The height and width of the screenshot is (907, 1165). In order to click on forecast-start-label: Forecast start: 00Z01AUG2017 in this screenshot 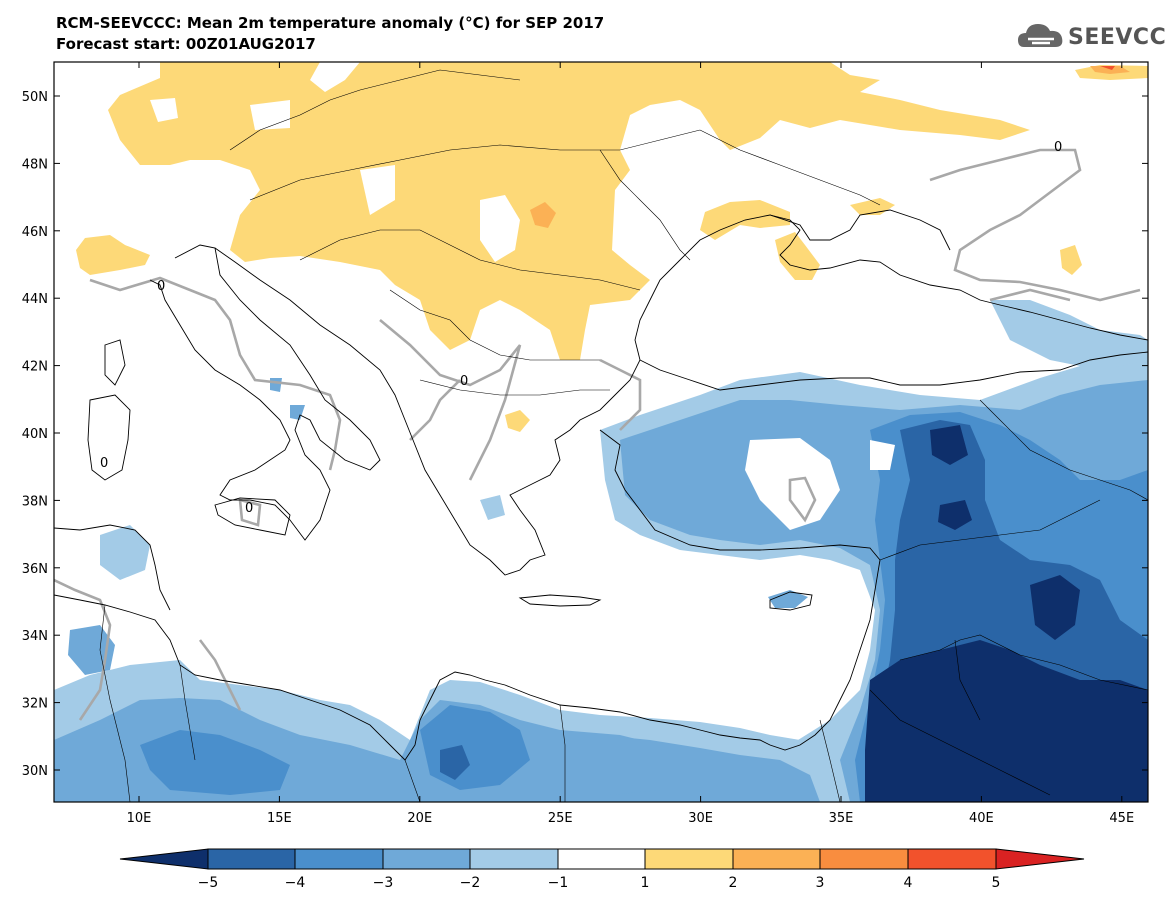, I will do `click(186, 44)`.